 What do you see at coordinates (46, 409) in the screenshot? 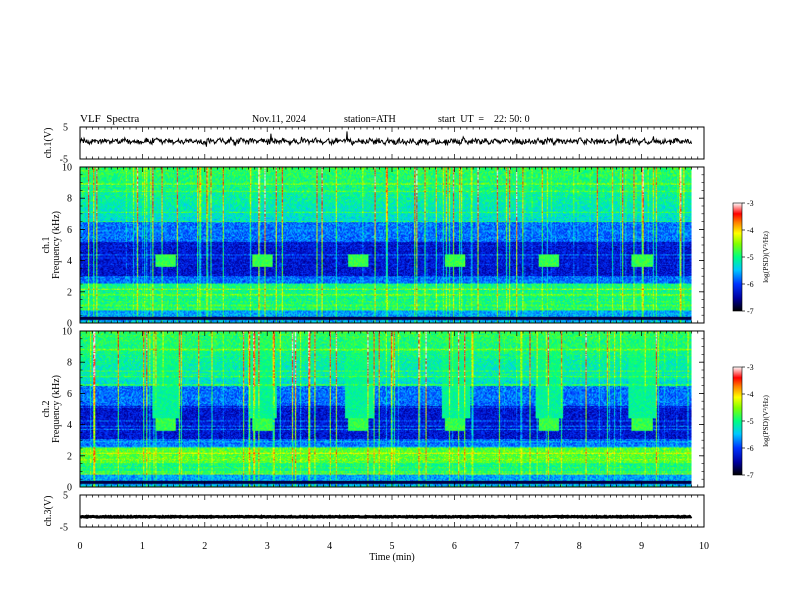
I see `y-axis-label-channel: ch.2` at bounding box center [46, 409].